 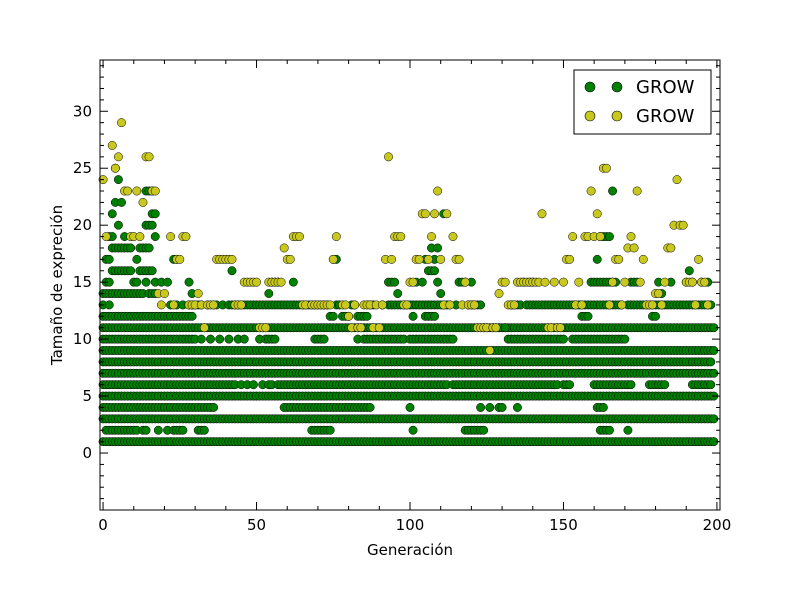 I want to click on legend-label-1: GROW, so click(x=665, y=87).